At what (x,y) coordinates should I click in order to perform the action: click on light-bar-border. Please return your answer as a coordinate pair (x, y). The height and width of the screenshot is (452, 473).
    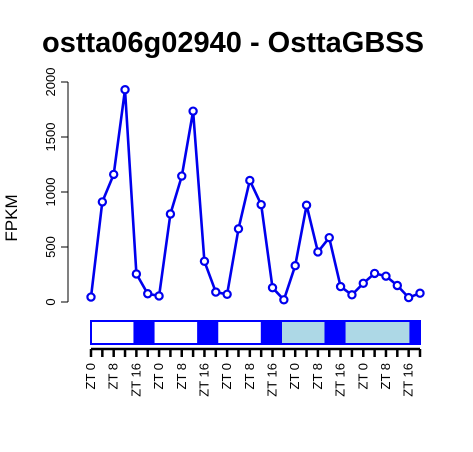
    Looking at the image, I should click on (255, 332).